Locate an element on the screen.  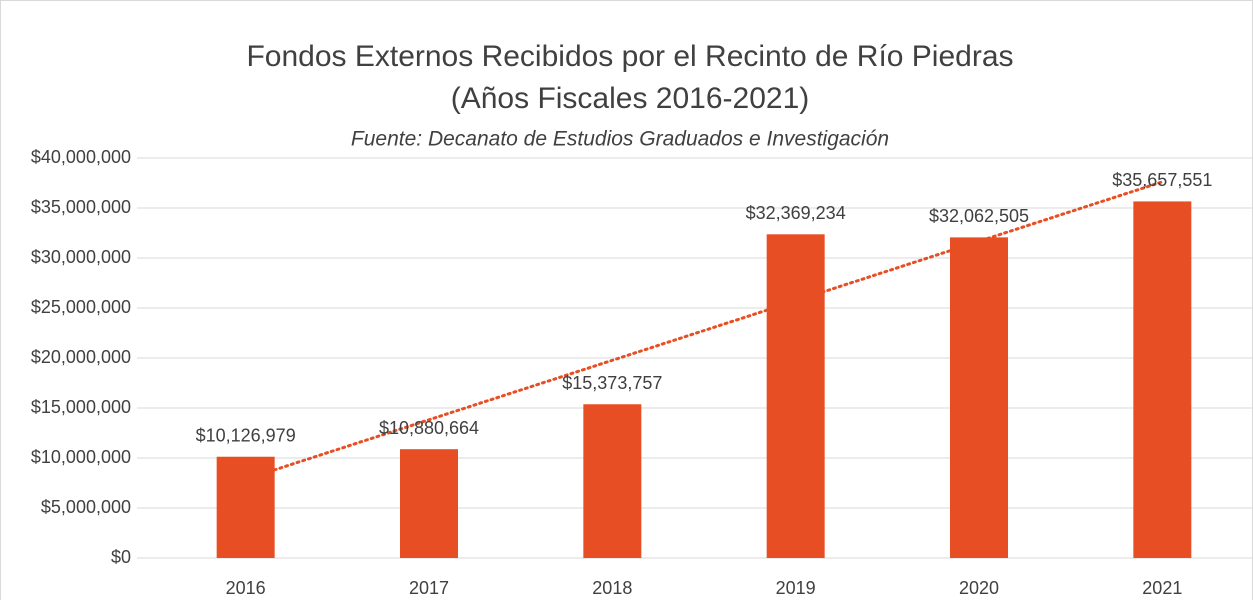
y-tick-label: $30,000,000 is located at coordinates (81, 257).